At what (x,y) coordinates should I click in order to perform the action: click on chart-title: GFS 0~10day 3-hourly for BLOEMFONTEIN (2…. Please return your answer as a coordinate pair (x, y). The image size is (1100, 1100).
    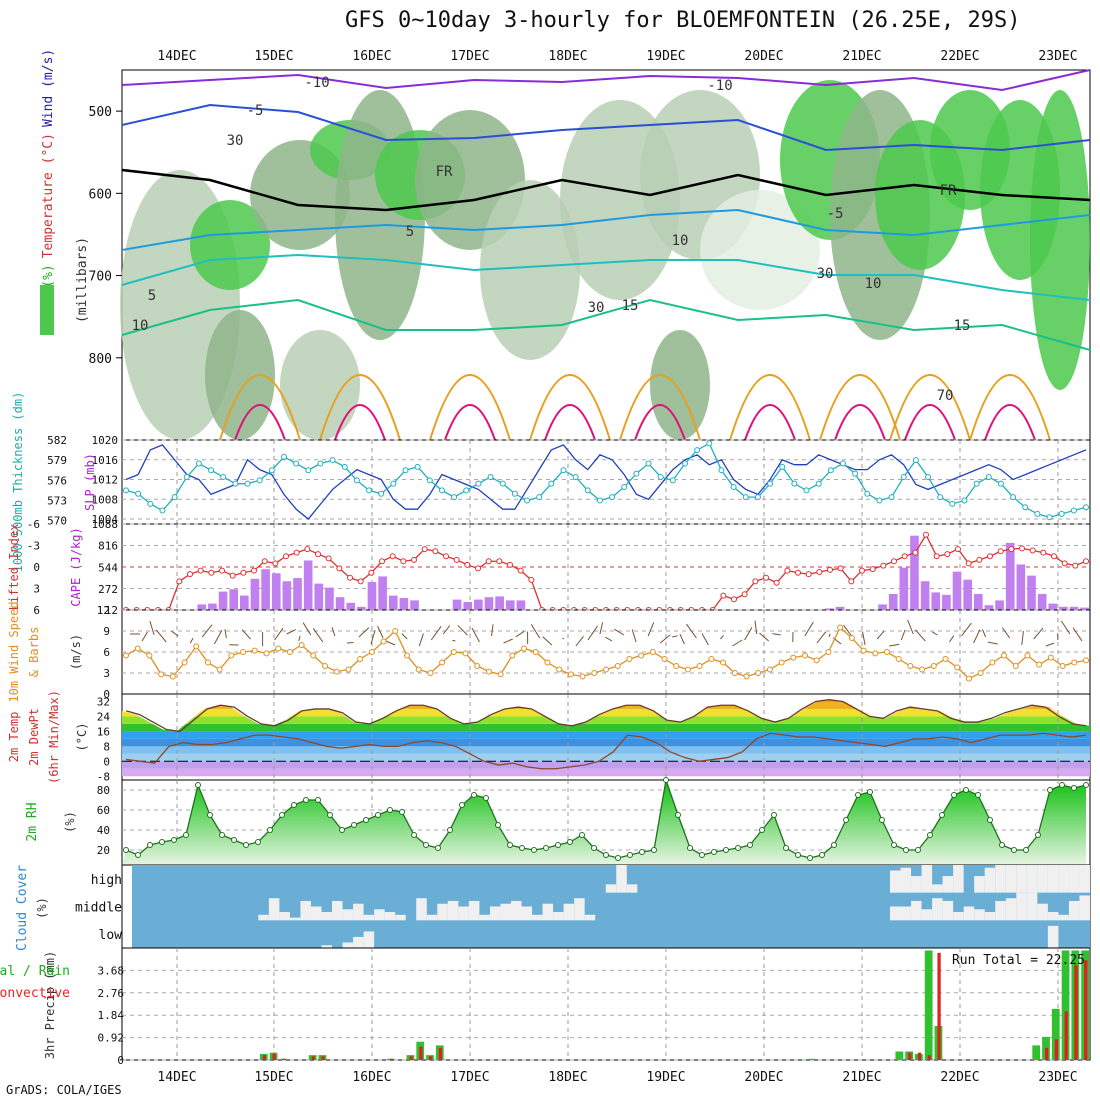
    Looking at the image, I should click on (683, 20).